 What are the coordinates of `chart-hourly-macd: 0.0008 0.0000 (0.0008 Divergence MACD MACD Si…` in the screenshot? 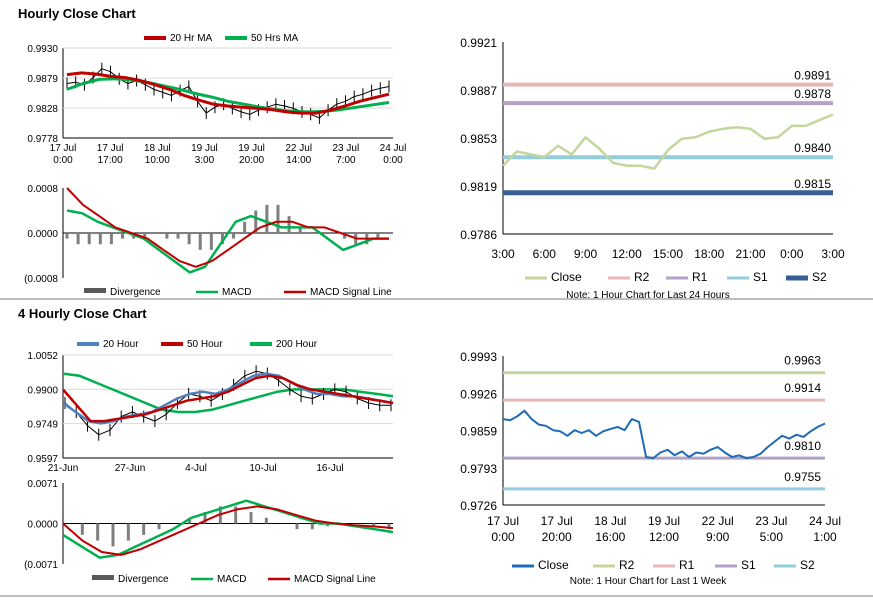 It's located at (208, 241).